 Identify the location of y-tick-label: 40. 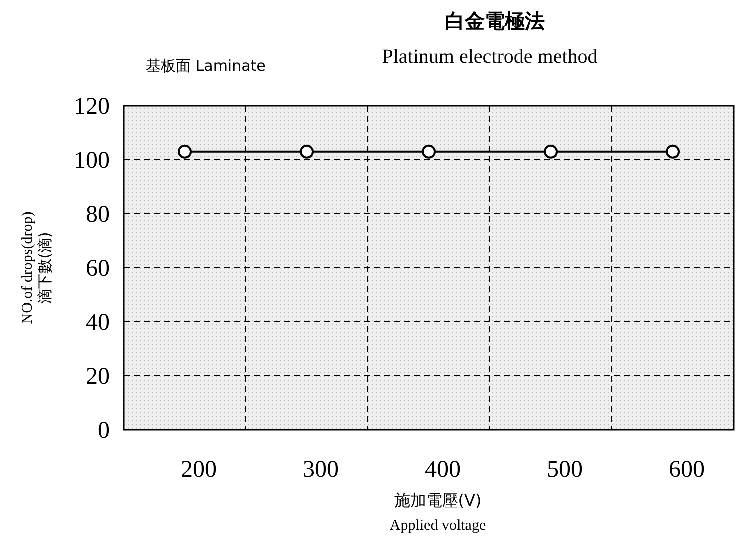
(98, 323).